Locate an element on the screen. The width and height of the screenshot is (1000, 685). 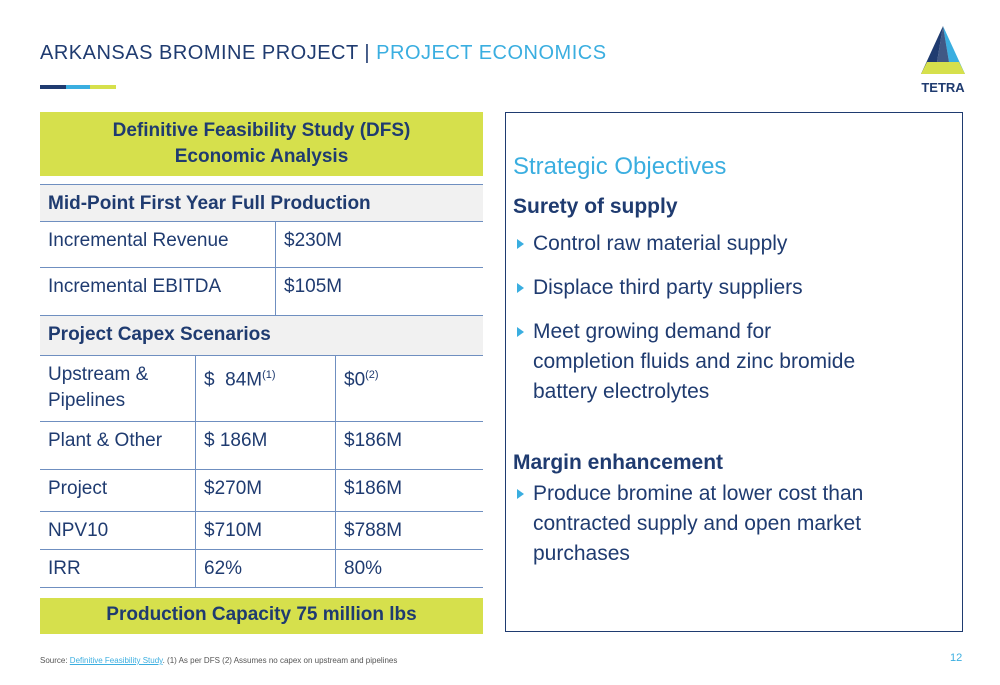
page-number: 12 is located at coordinates (956, 658).